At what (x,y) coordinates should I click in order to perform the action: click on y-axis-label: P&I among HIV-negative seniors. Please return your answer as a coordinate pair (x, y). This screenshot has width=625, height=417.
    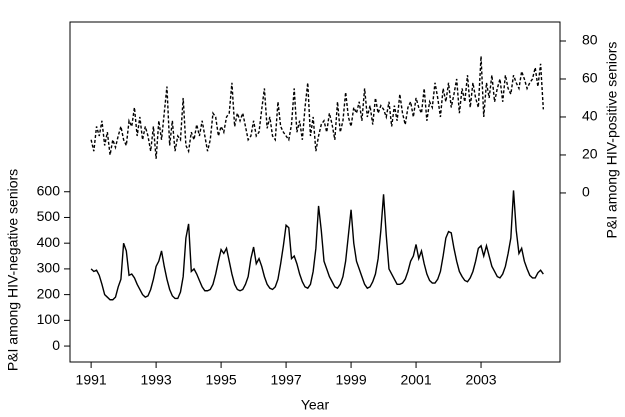
    Looking at the image, I should click on (13, 270).